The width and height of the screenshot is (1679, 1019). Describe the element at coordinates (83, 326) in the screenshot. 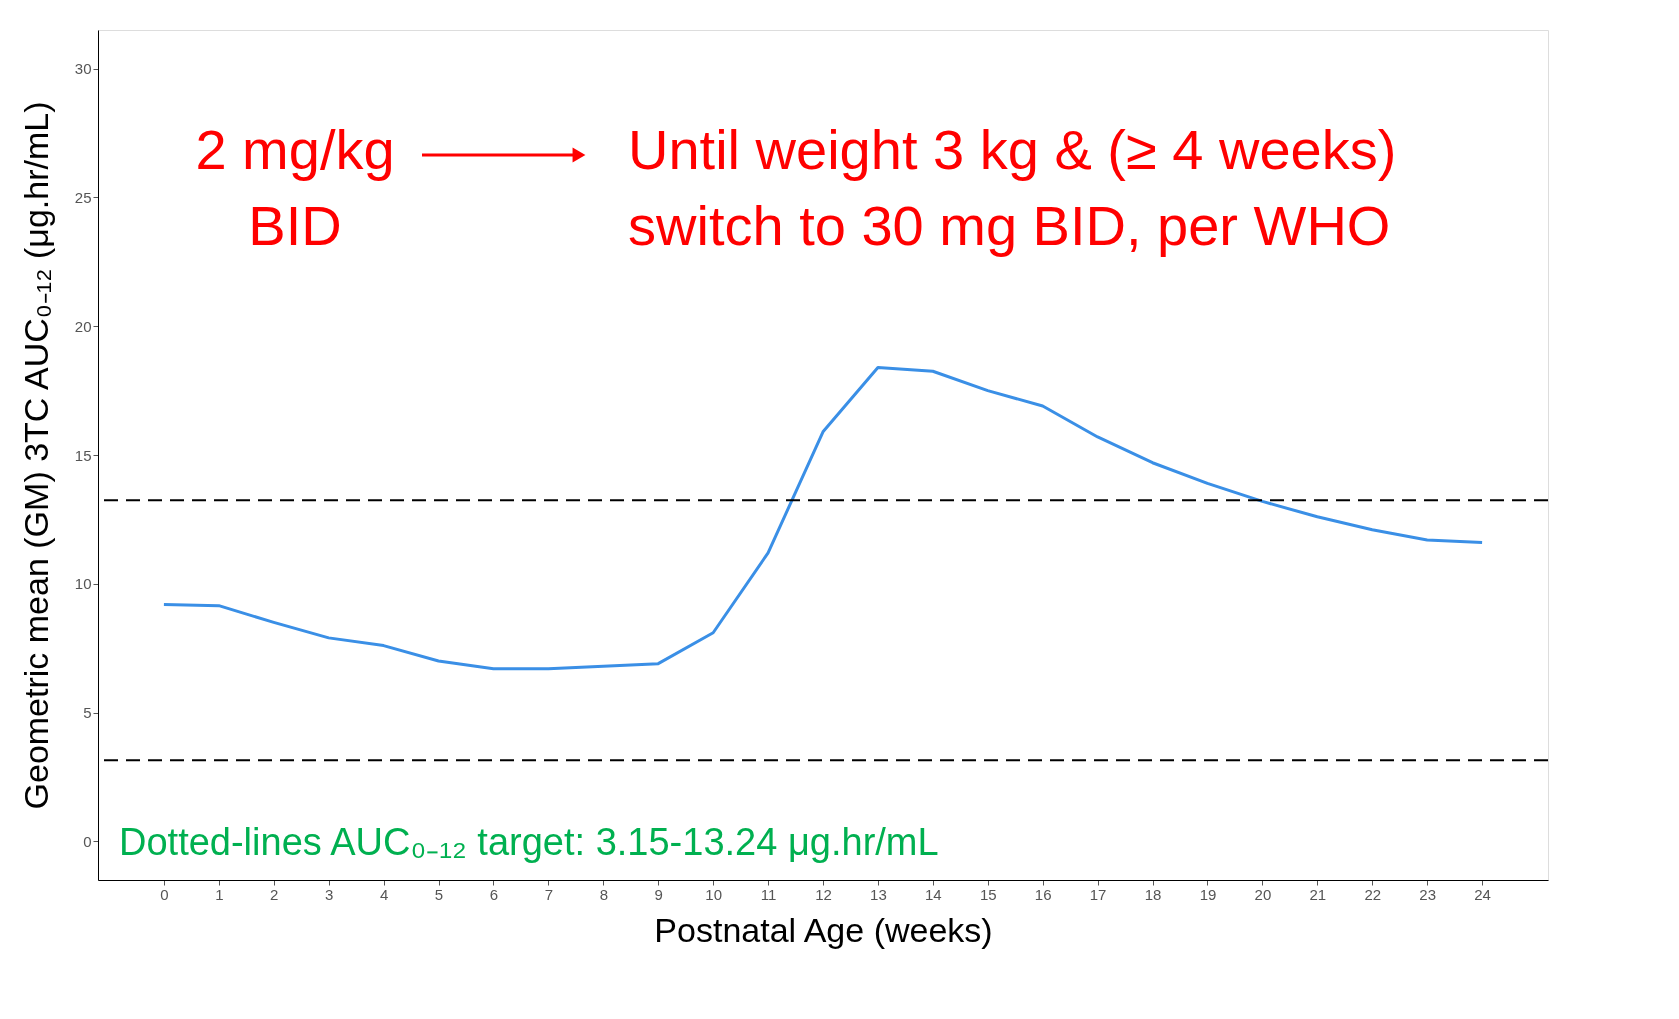

I see `y-tick-label: 20` at that location.